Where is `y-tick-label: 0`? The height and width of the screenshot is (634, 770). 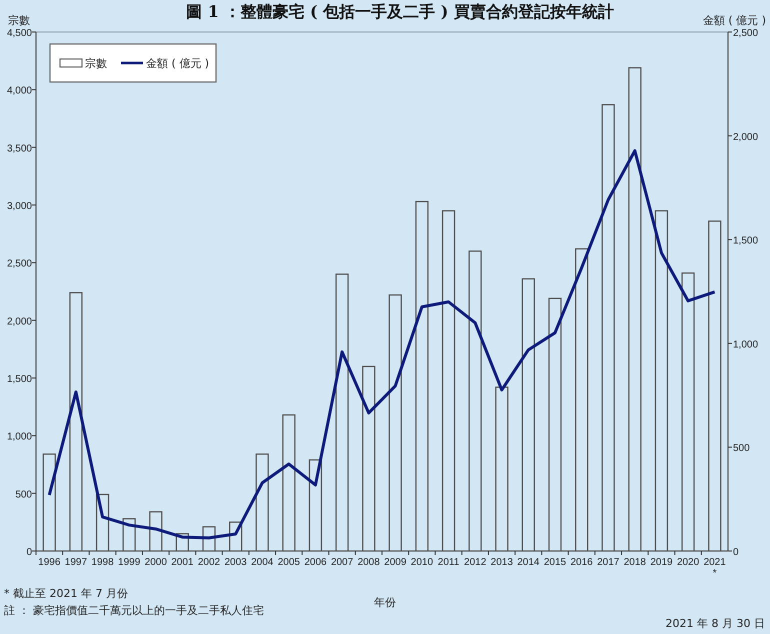
y-tick-label: 0 is located at coordinates (29, 552).